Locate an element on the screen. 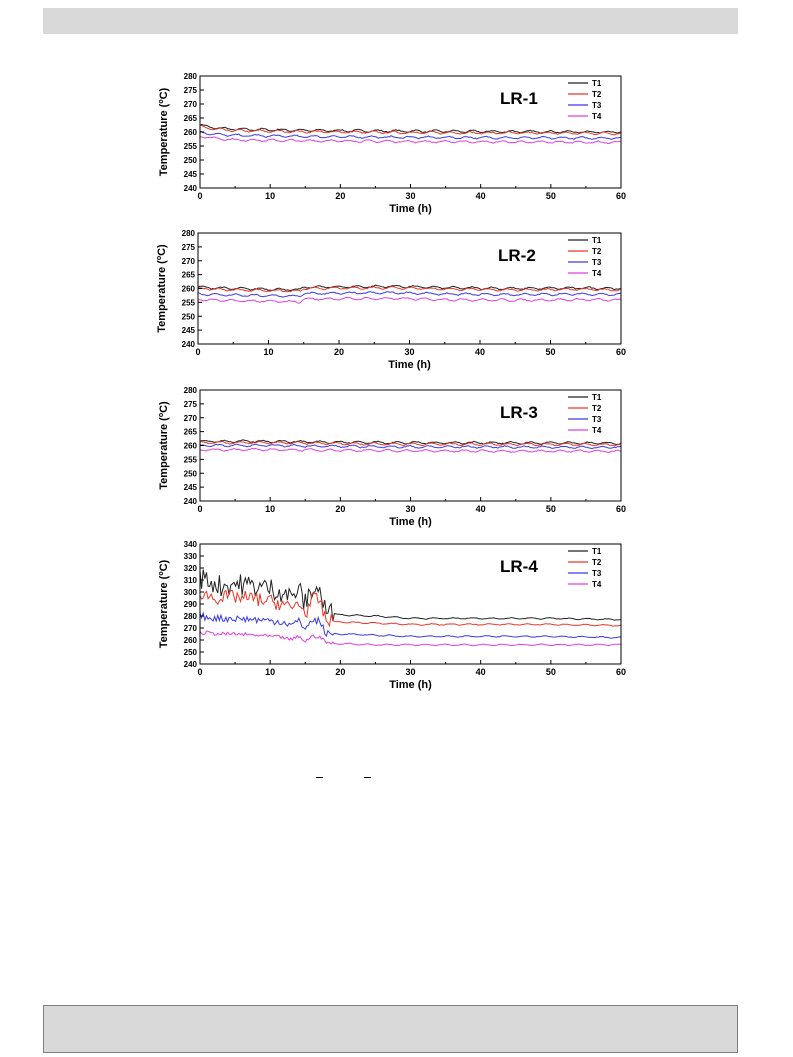 This screenshot has height=1057, width=793. y-tick-label: 300 is located at coordinates (191, 592).